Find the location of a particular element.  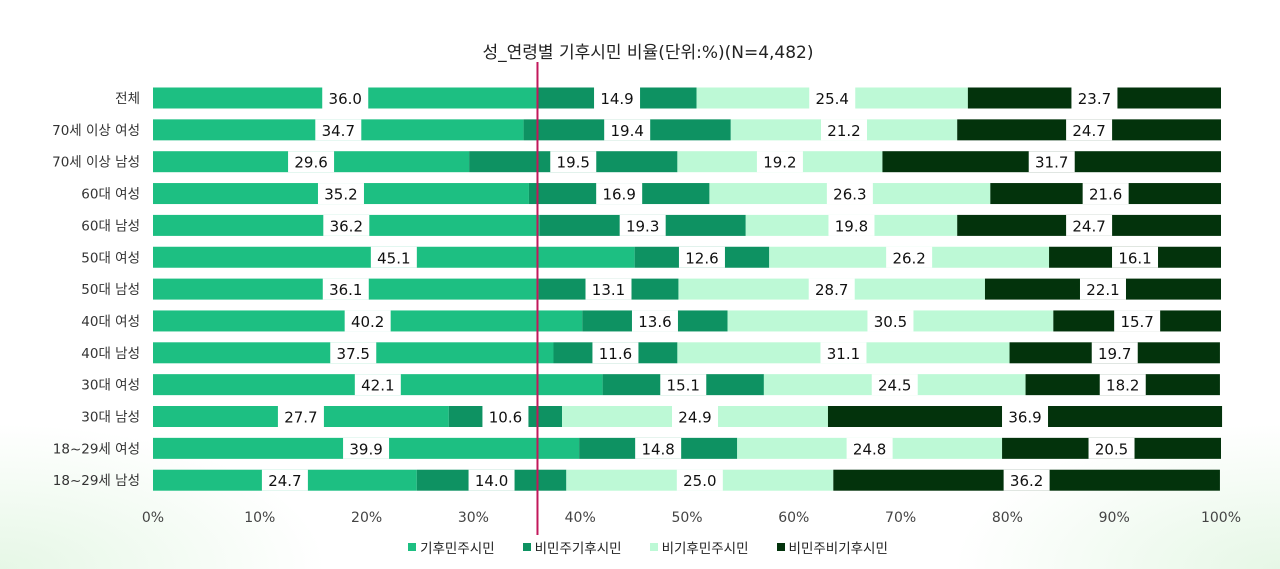

data-label: 39.9 is located at coordinates (365, 449).